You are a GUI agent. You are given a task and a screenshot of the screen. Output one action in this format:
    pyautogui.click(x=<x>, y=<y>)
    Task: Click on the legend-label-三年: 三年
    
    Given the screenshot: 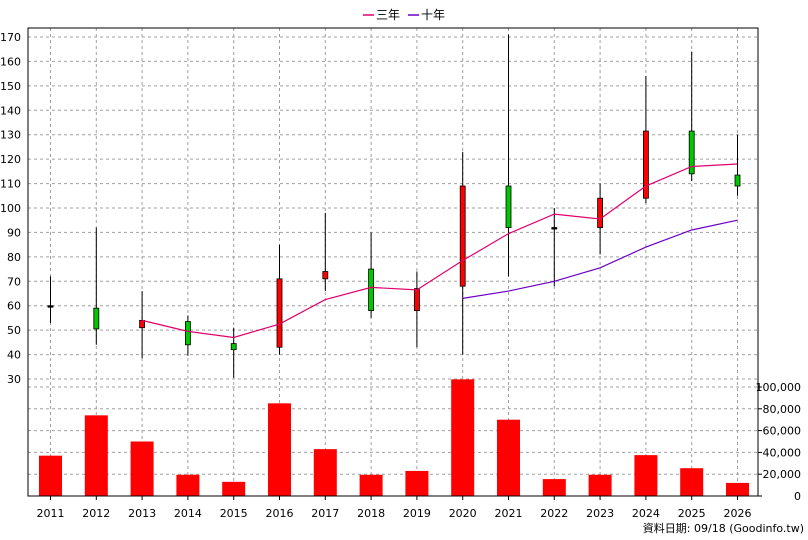 What is the action you would take?
    pyautogui.click(x=388, y=15)
    